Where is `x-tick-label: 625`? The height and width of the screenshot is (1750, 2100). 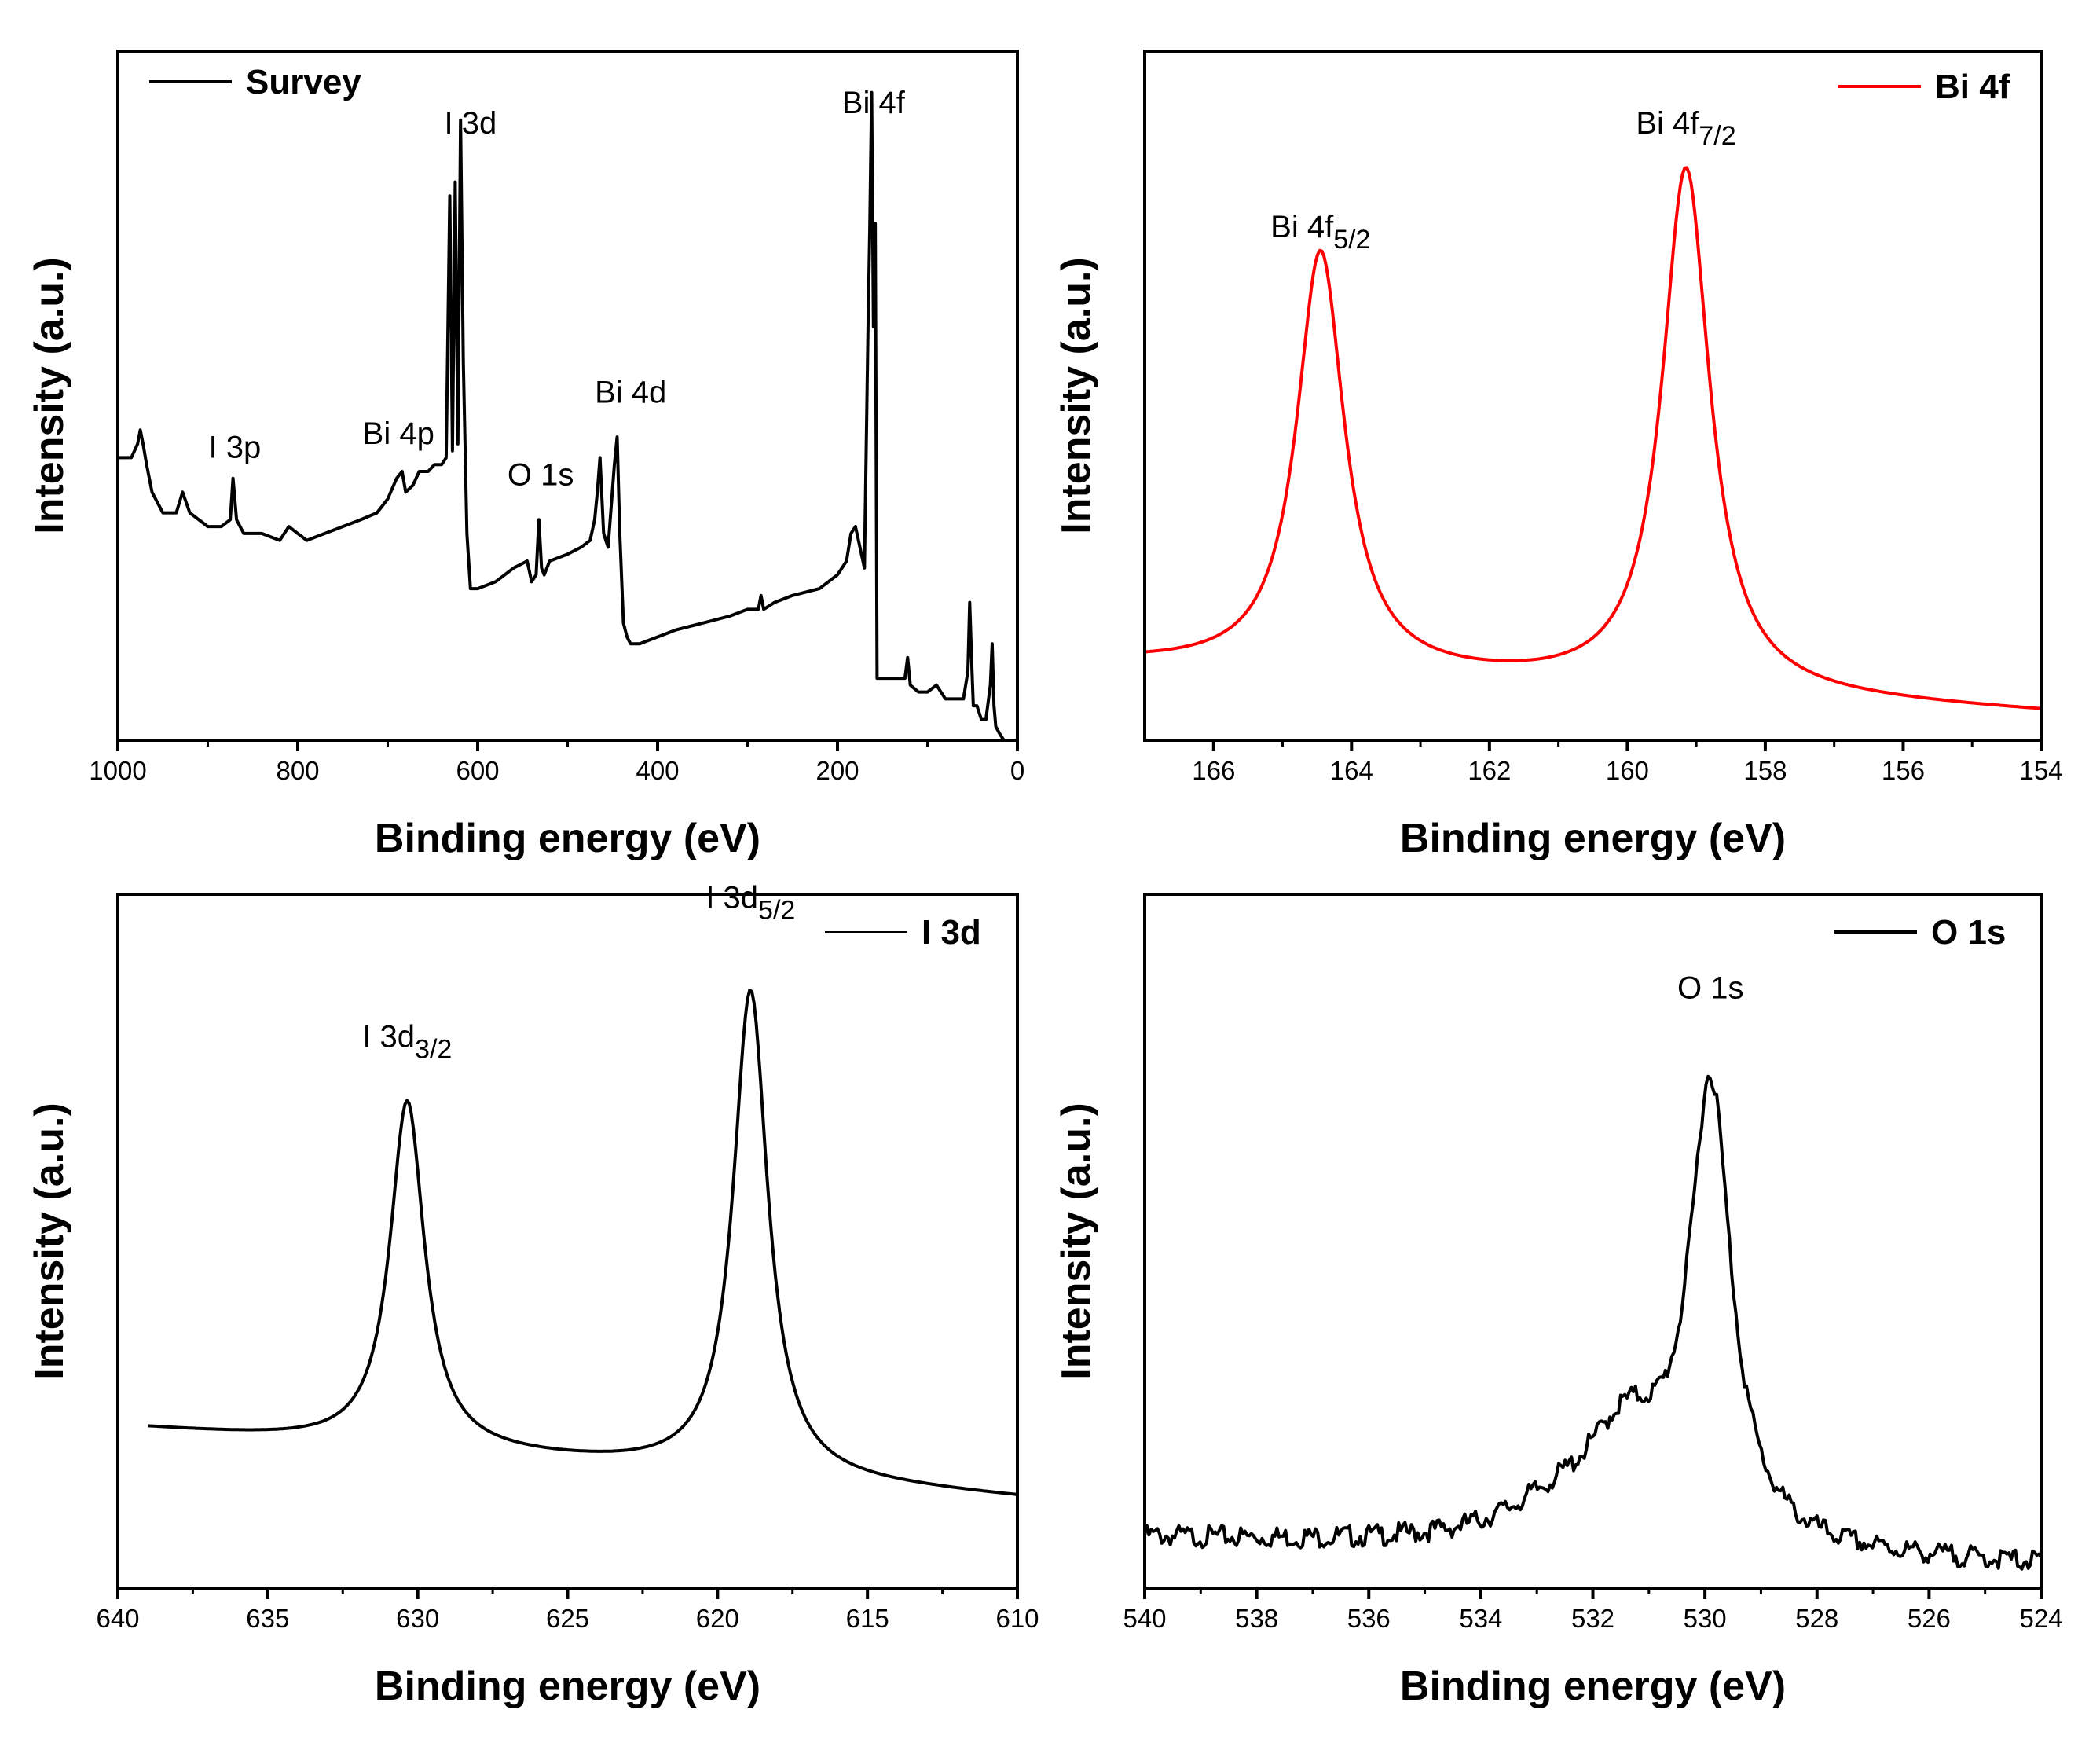
x-tick-label: 625 is located at coordinates (567, 1618).